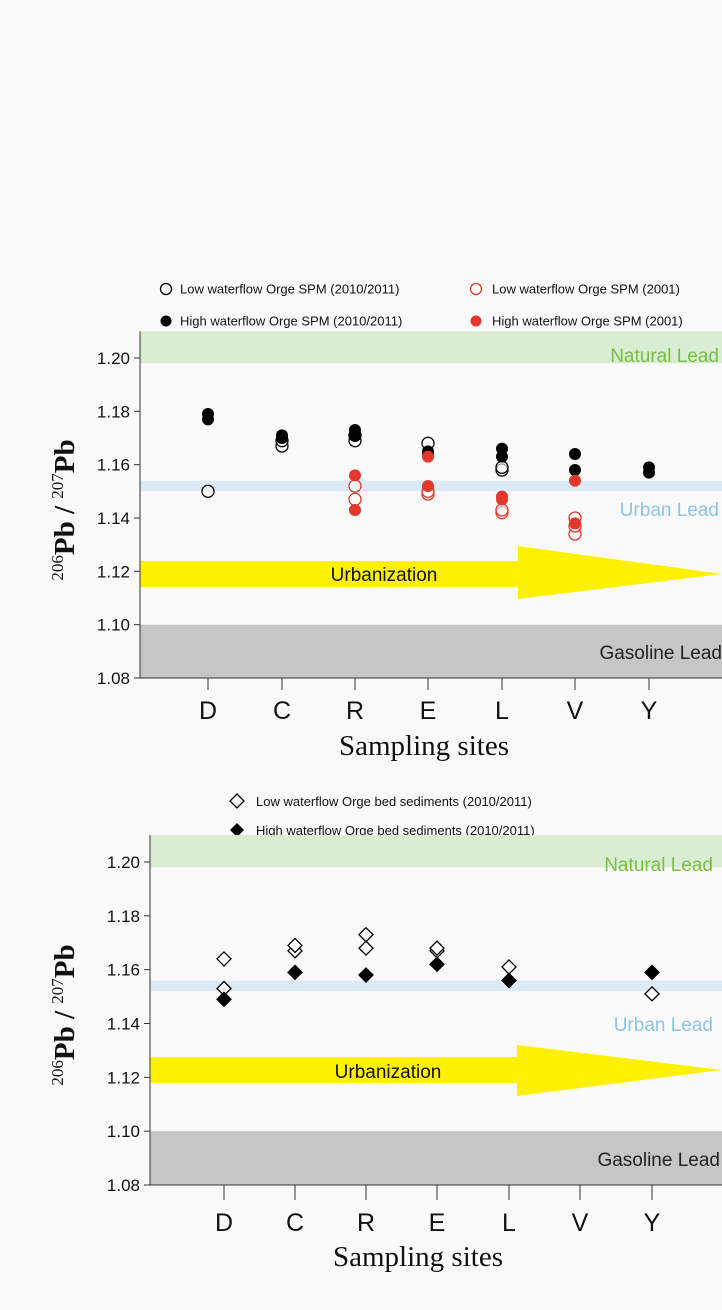  What do you see at coordinates (436, 986) in the screenshot?
I see `urban-lead-band` at bounding box center [436, 986].